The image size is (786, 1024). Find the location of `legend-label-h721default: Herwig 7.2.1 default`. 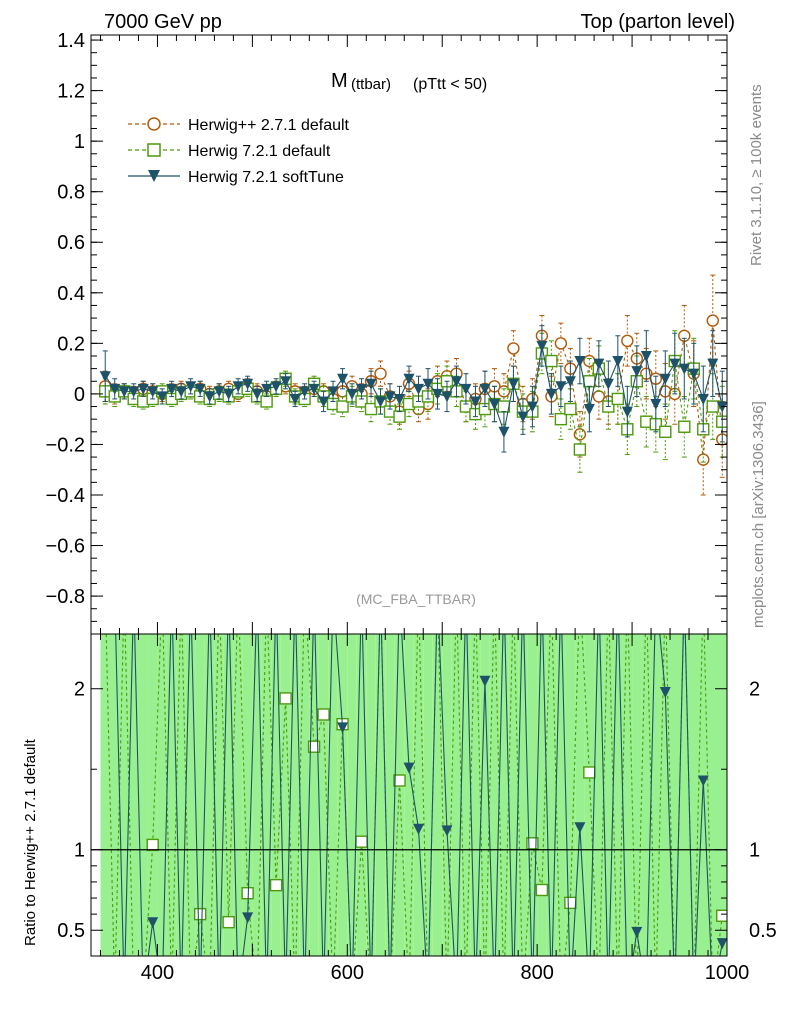

legend-label-h721default: Herwig 7.2.1 default is located at coordinates (259, 151).